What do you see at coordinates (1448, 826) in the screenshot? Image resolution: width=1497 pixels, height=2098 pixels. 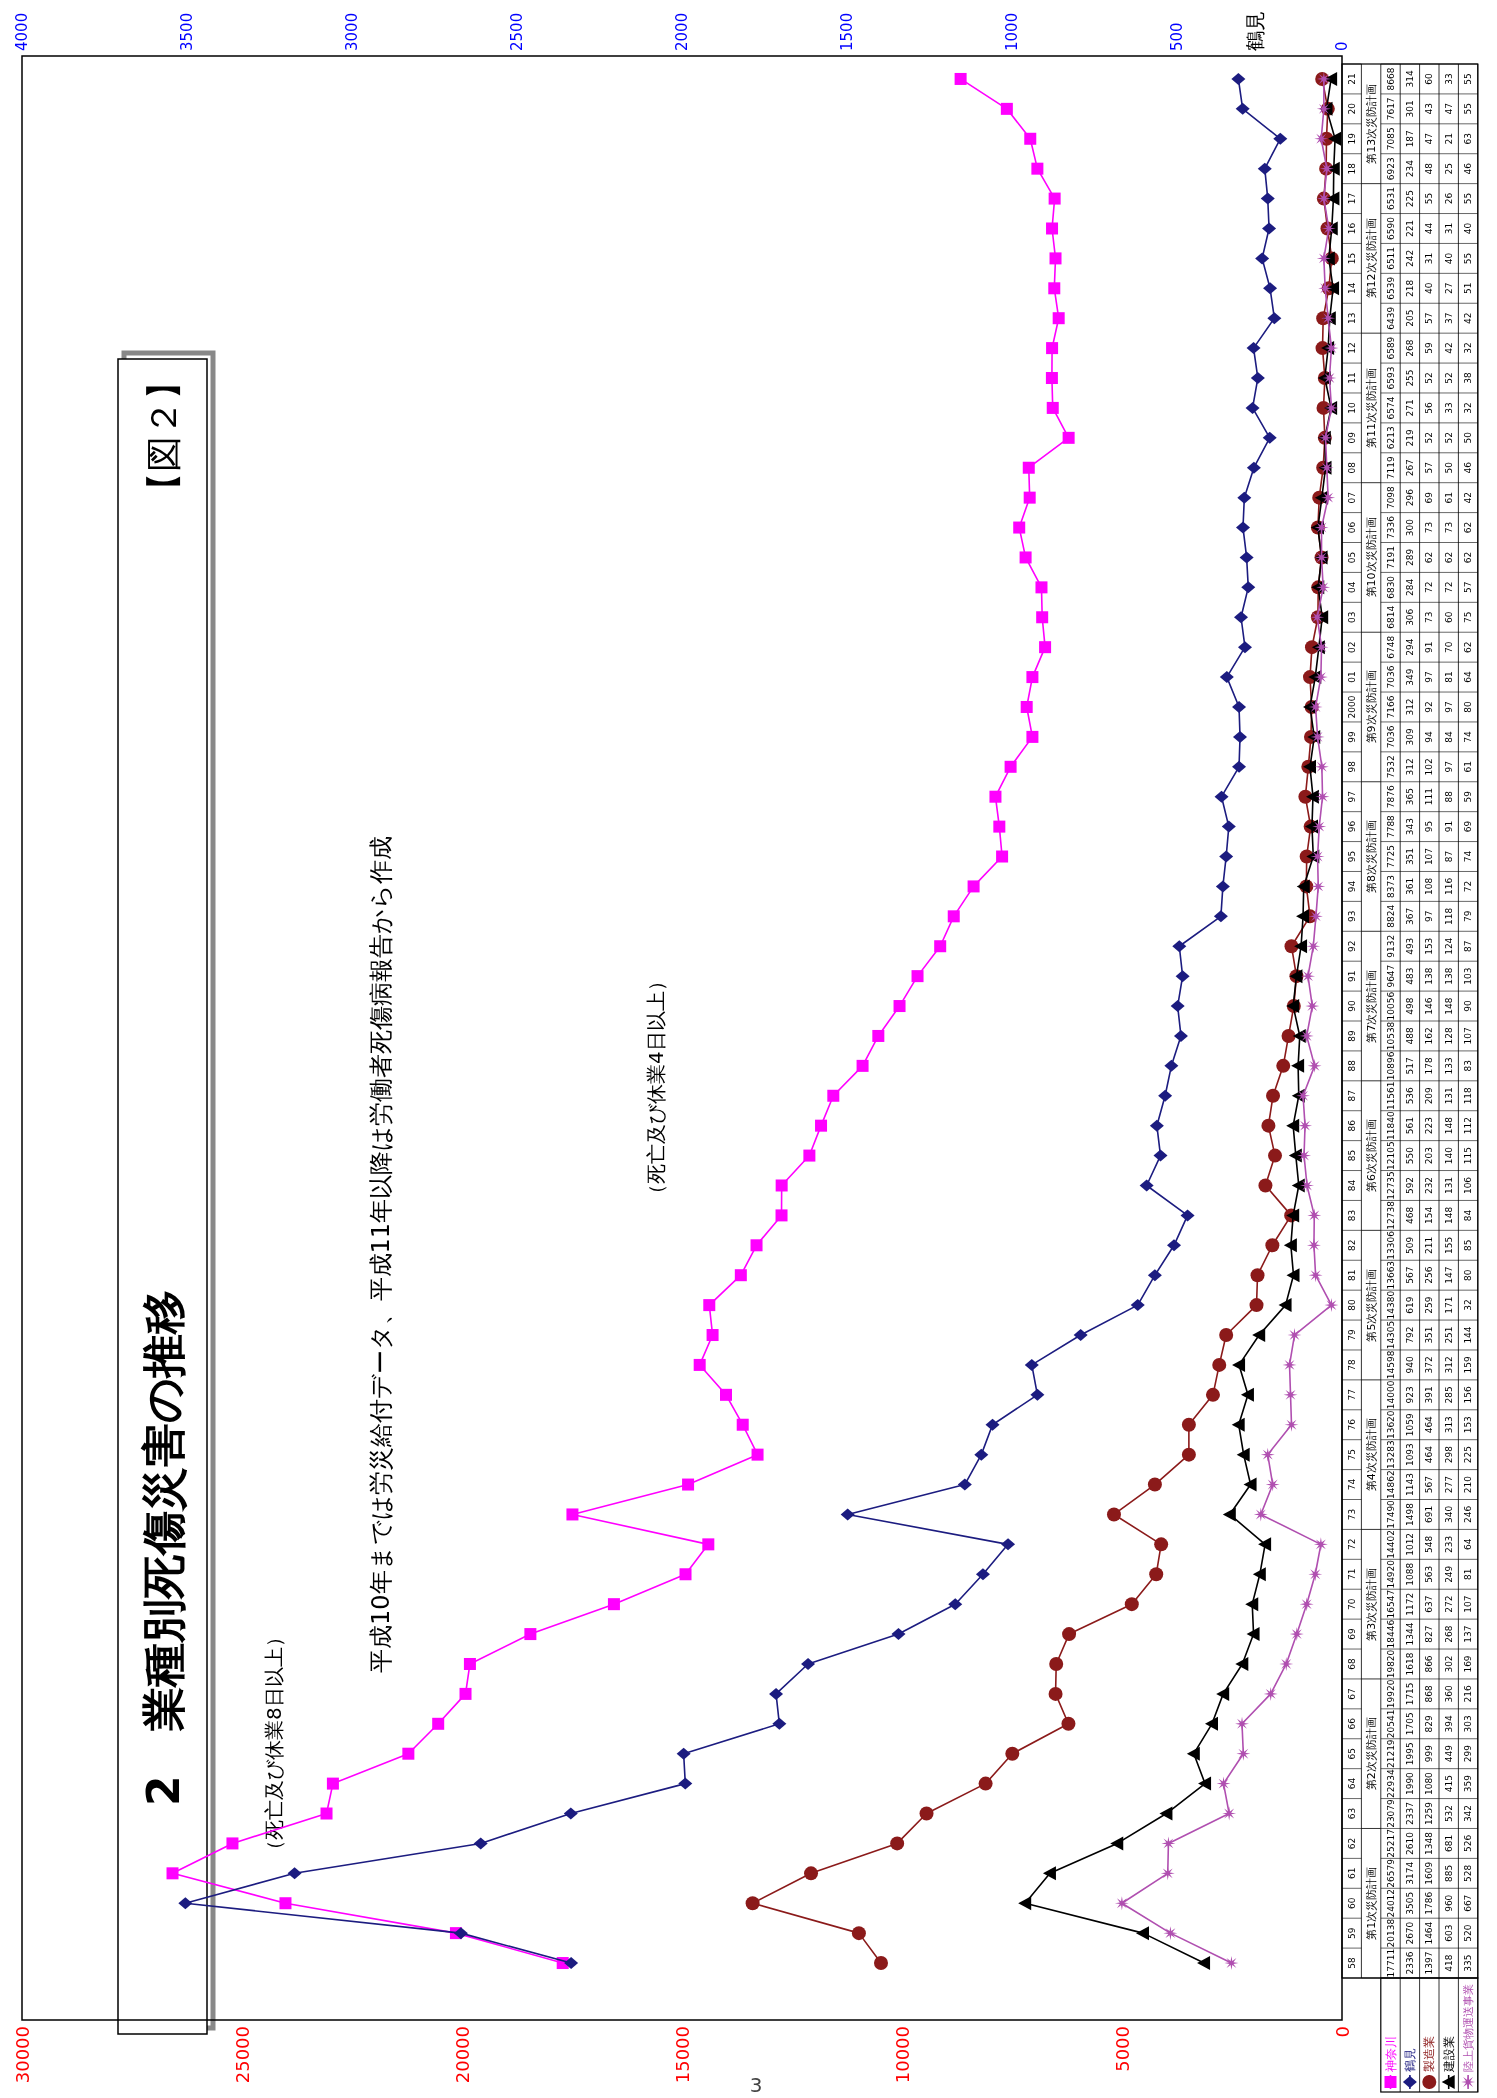 I see `data-label: 91` at bounding box center [1448, 826].